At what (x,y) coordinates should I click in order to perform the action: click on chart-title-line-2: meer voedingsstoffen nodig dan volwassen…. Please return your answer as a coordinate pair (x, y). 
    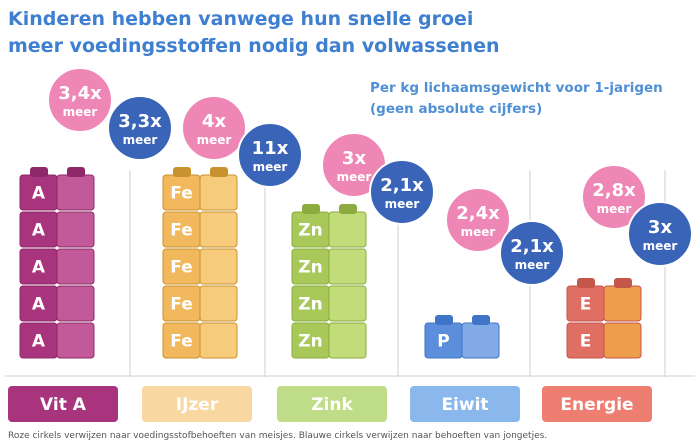
    Looking at the image, I should click on (254, 46).